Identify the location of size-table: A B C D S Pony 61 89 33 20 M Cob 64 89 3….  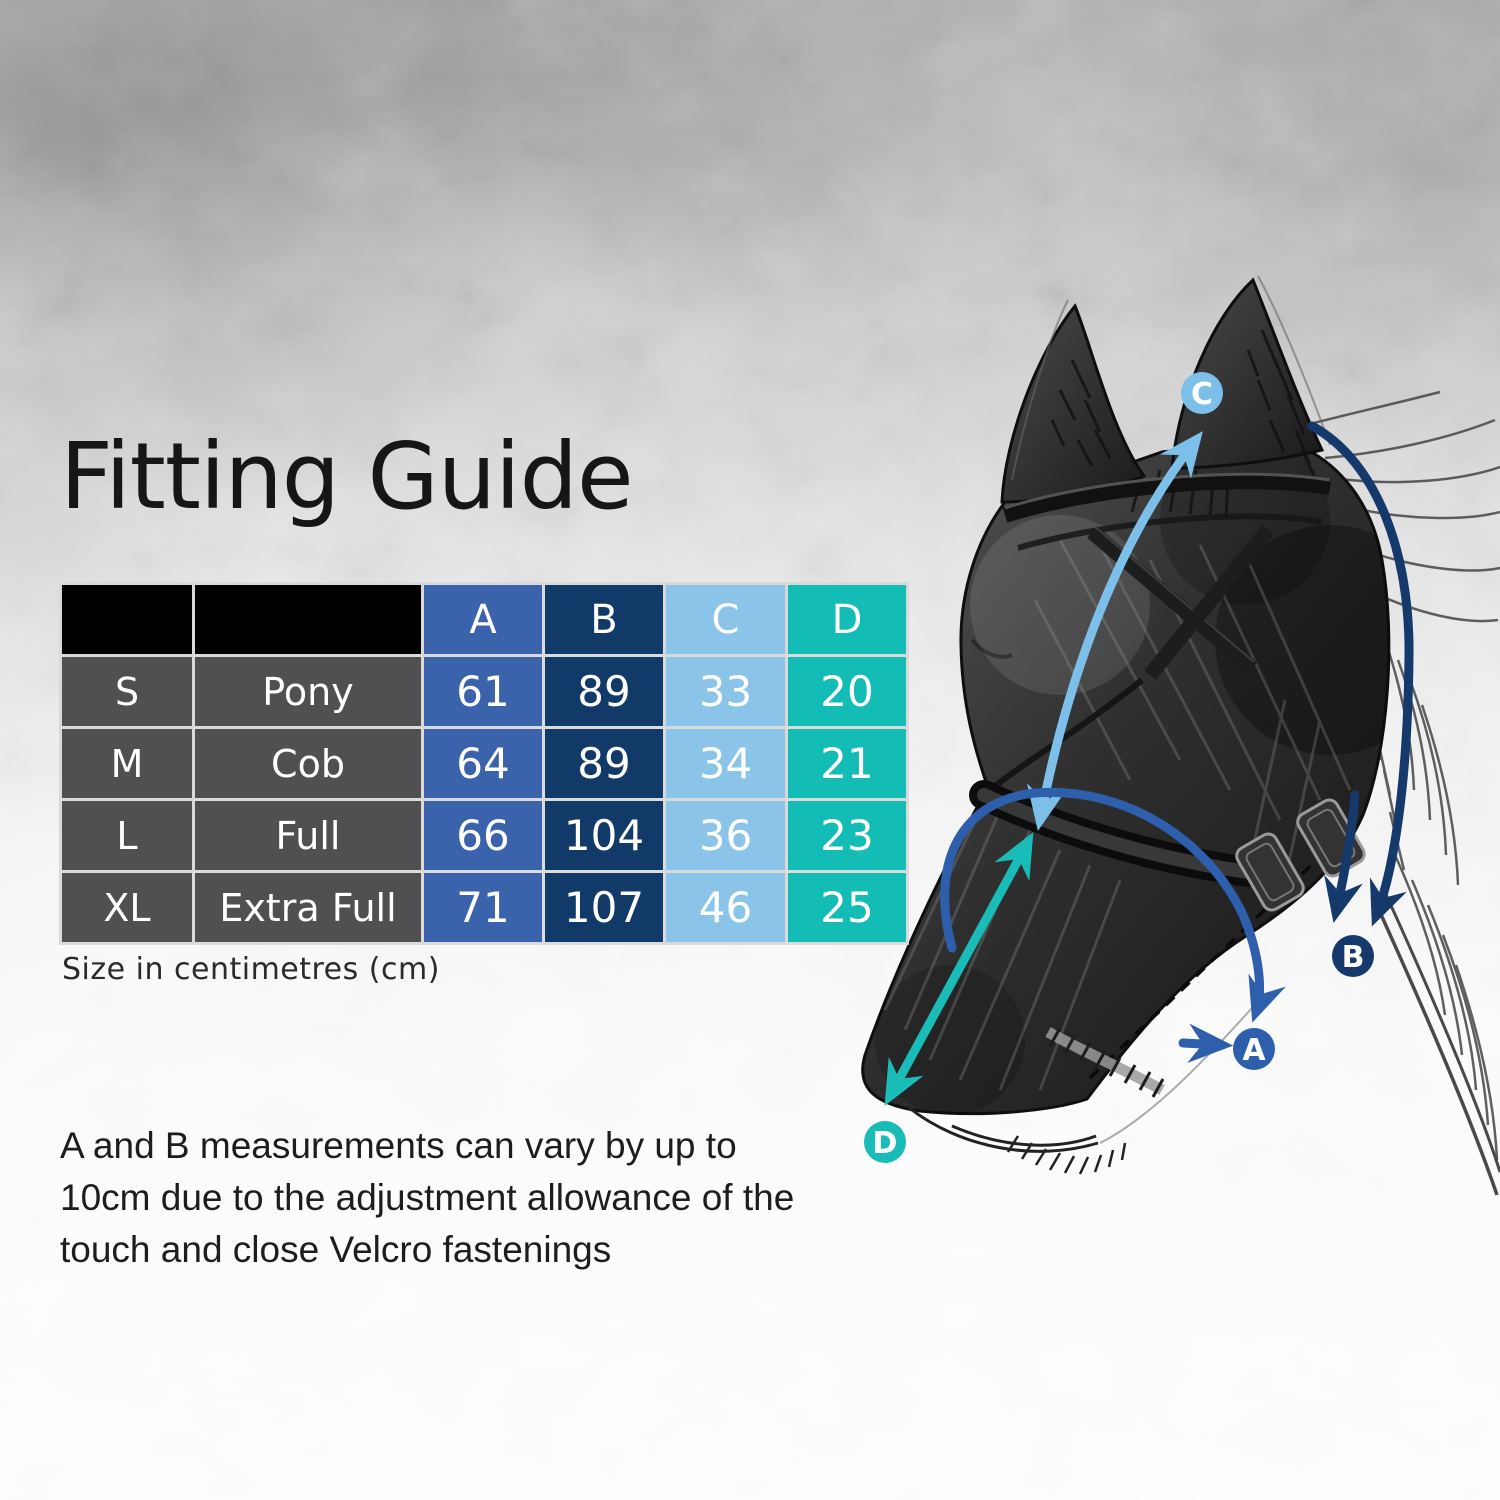
(484, 763).